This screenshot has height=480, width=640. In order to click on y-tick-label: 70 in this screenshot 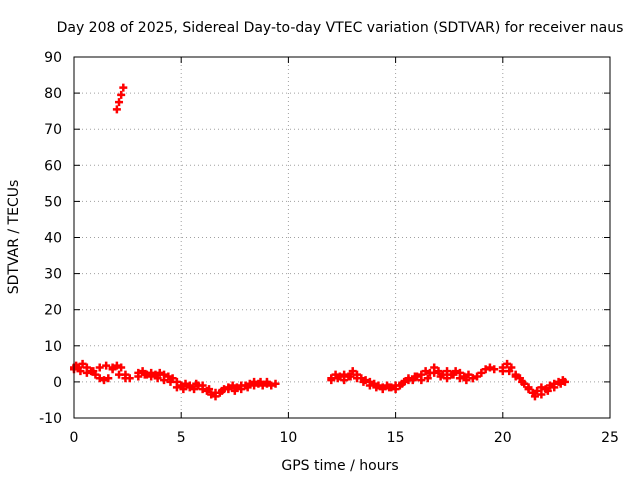, I will do `click(53, 130)`.